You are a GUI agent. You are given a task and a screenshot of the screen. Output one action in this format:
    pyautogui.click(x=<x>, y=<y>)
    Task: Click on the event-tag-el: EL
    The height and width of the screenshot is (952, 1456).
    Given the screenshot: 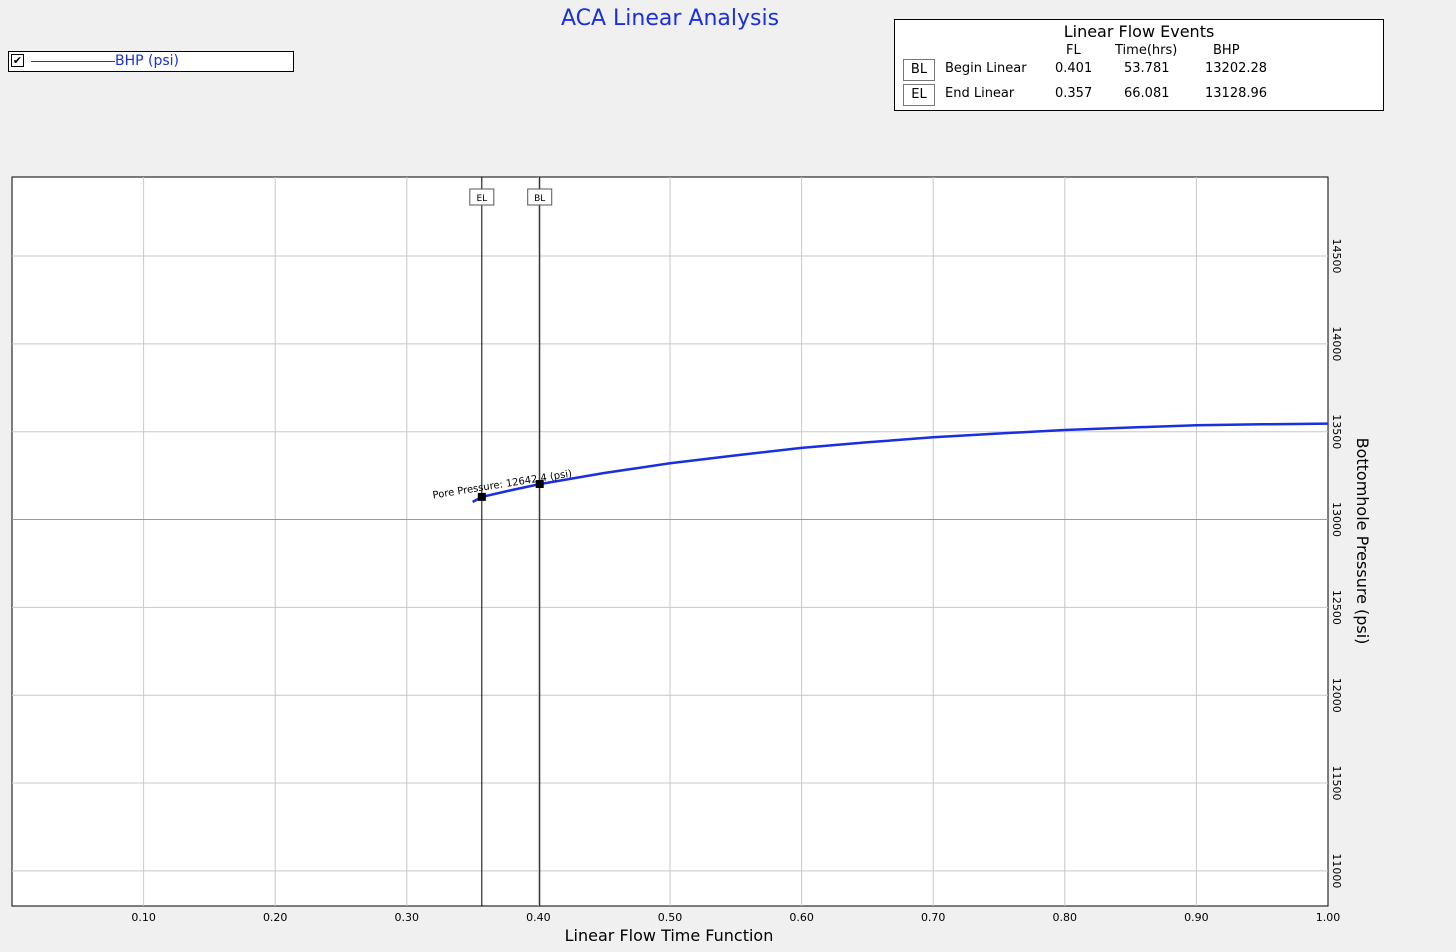 What is the action you would take?
    pyautogui.click(x=919, y=95)
    